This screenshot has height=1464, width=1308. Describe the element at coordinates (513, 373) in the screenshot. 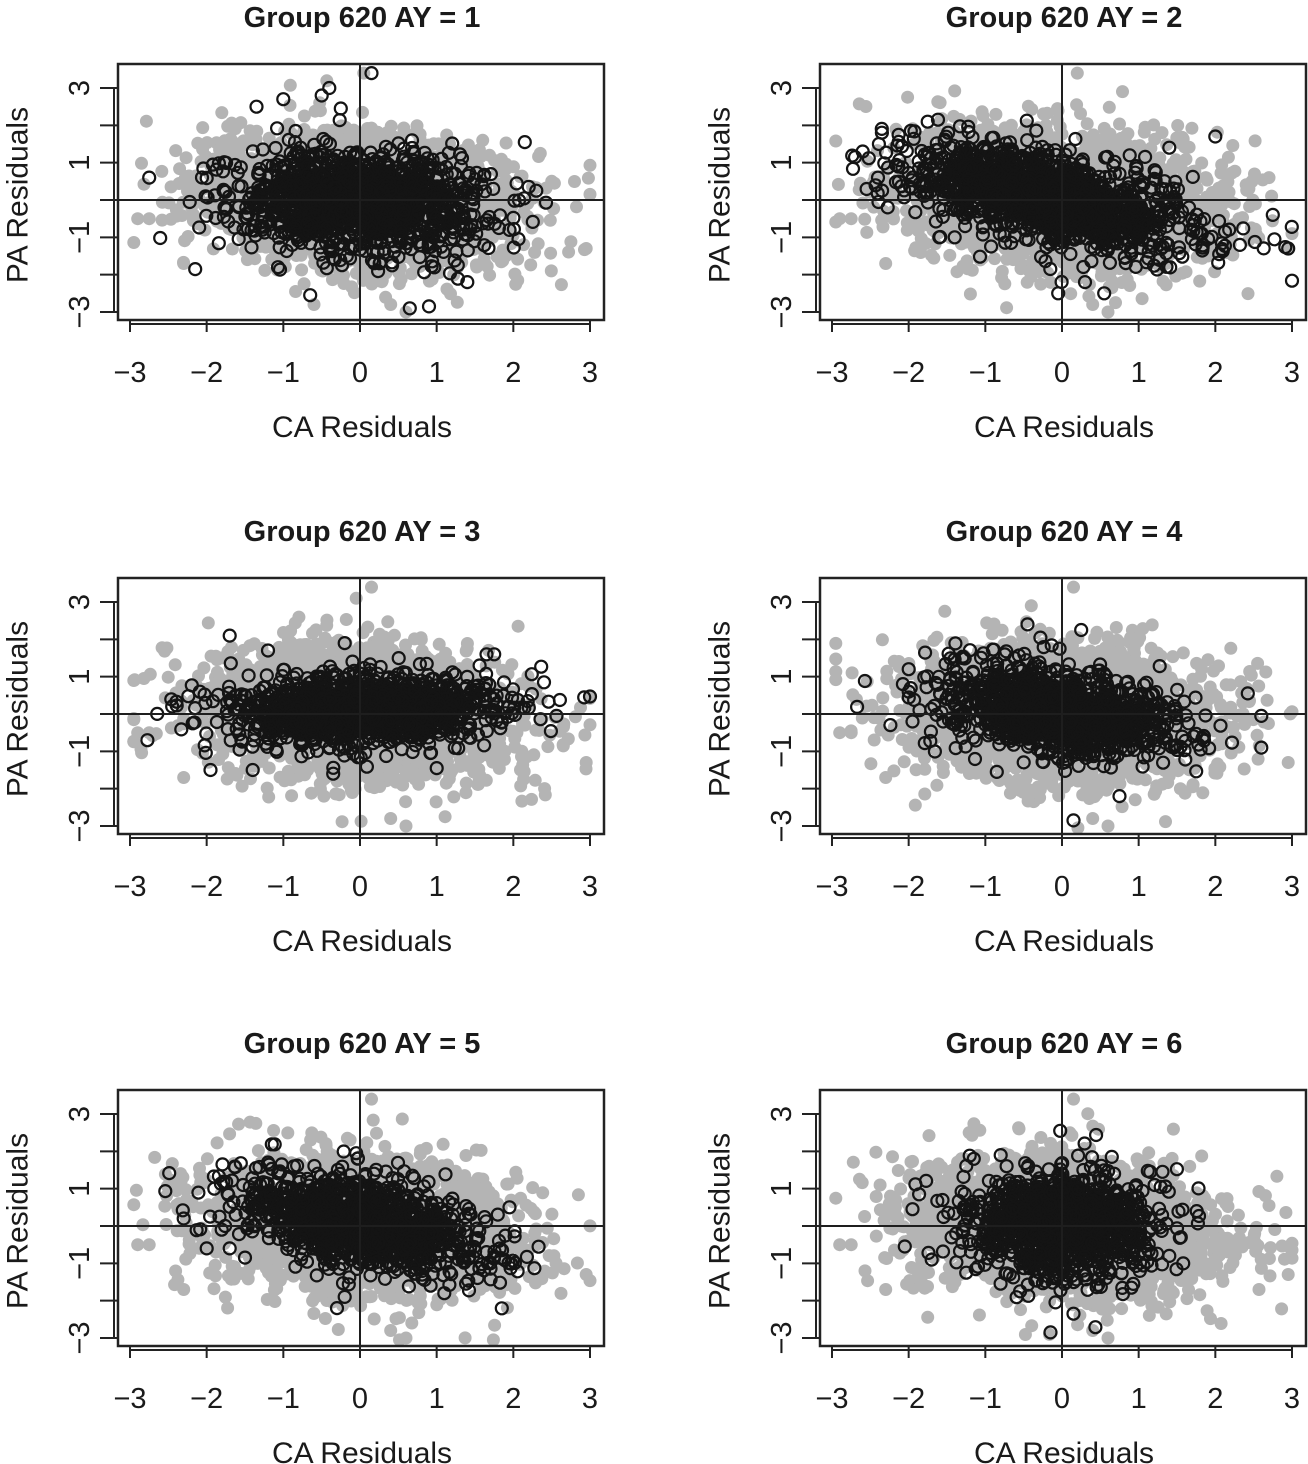

I see `x-tick-label: 2` at that location.